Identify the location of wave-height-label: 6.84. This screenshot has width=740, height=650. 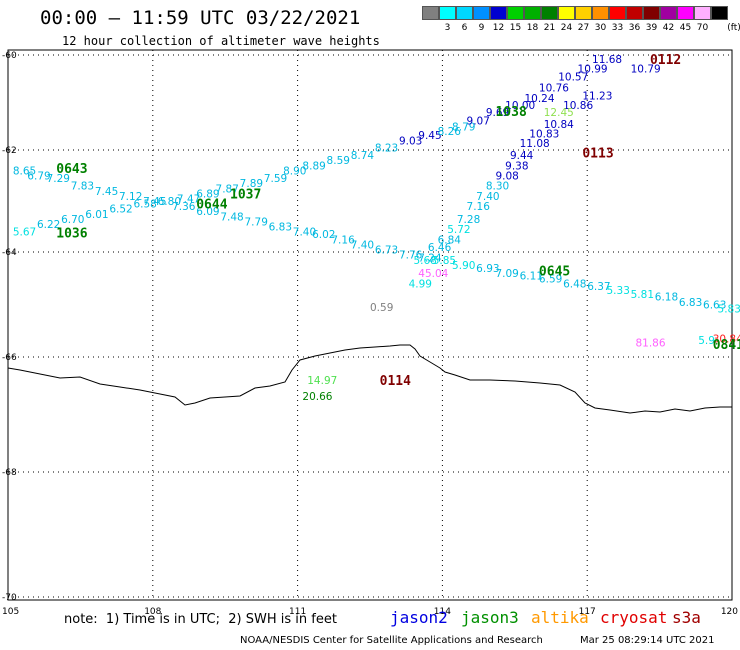
(450, 240).